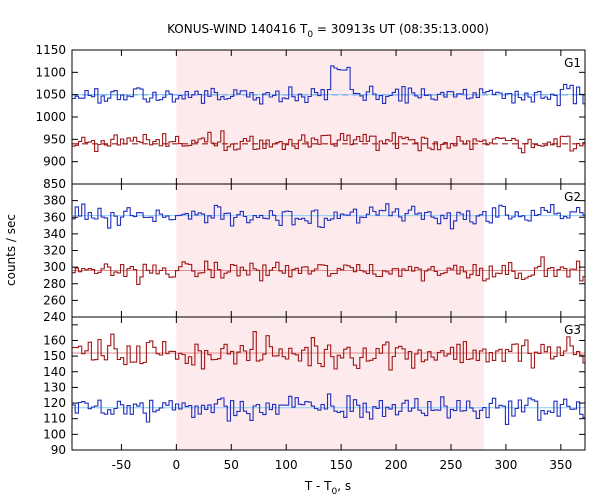 The width and height of the screenshot is (600, 500). What do you see at coordinates (451, 465) in the screenshot?
I see `x-tick-label: 250` at bounding box center [451, 465].